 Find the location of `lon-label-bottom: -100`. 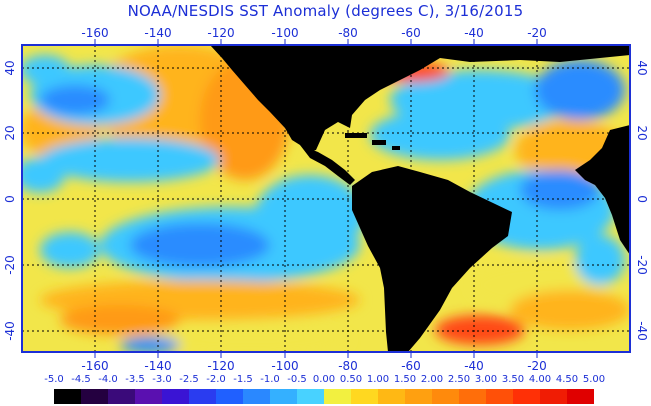

lon-label-bottom: -100 is located at coordinates (284, 365).